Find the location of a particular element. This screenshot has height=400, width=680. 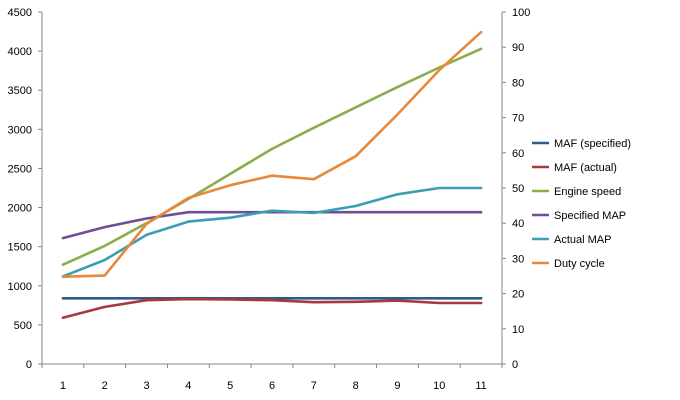

x-tick-label: 6 is located at coordinates (272, 386).